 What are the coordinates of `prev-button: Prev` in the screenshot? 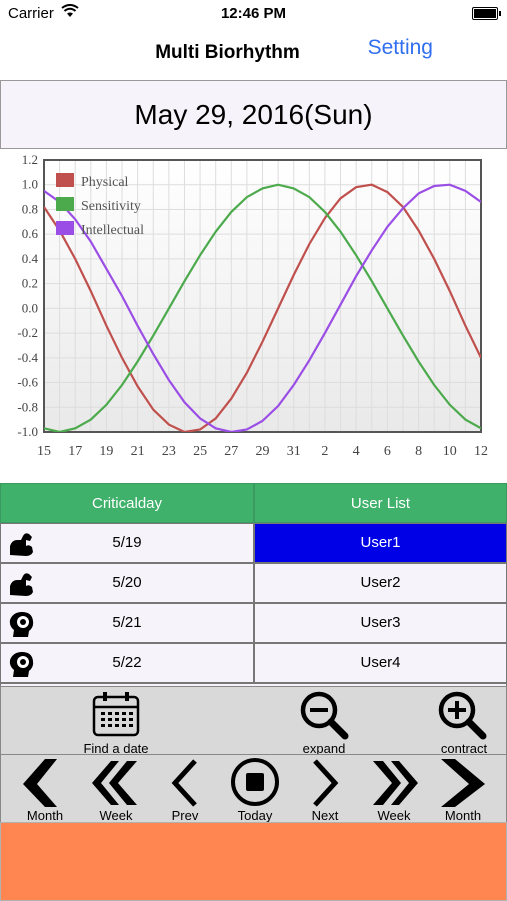 It's located at (185, 790).